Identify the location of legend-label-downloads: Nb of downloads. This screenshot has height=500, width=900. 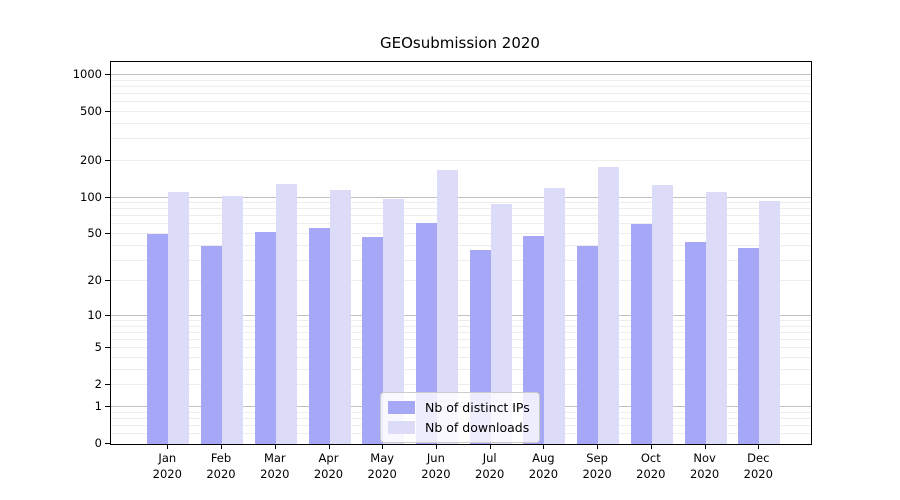
(477, 427).